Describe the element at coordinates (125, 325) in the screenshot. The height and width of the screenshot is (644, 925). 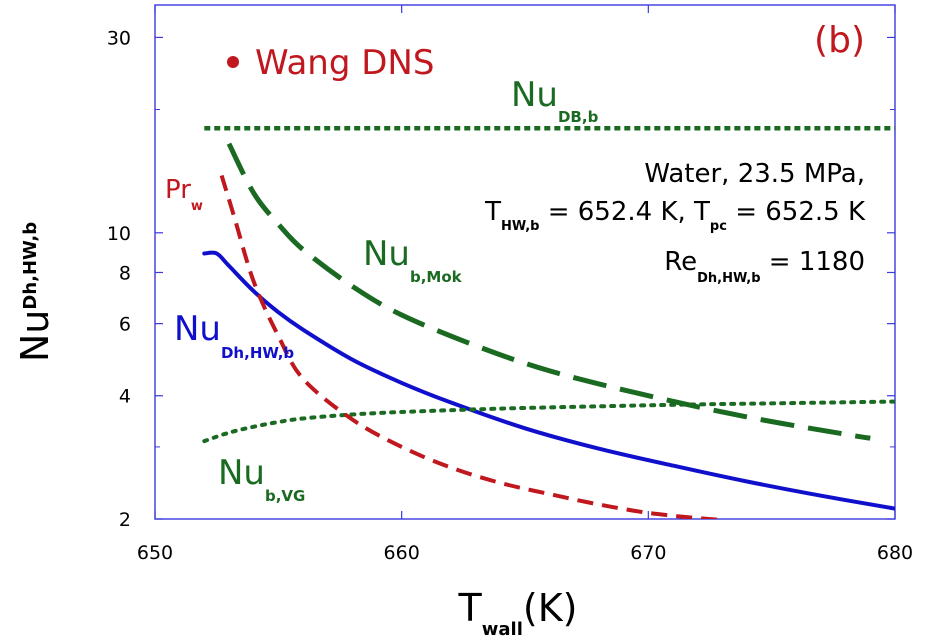
I see `y-tick-label-6: 6` at that location.